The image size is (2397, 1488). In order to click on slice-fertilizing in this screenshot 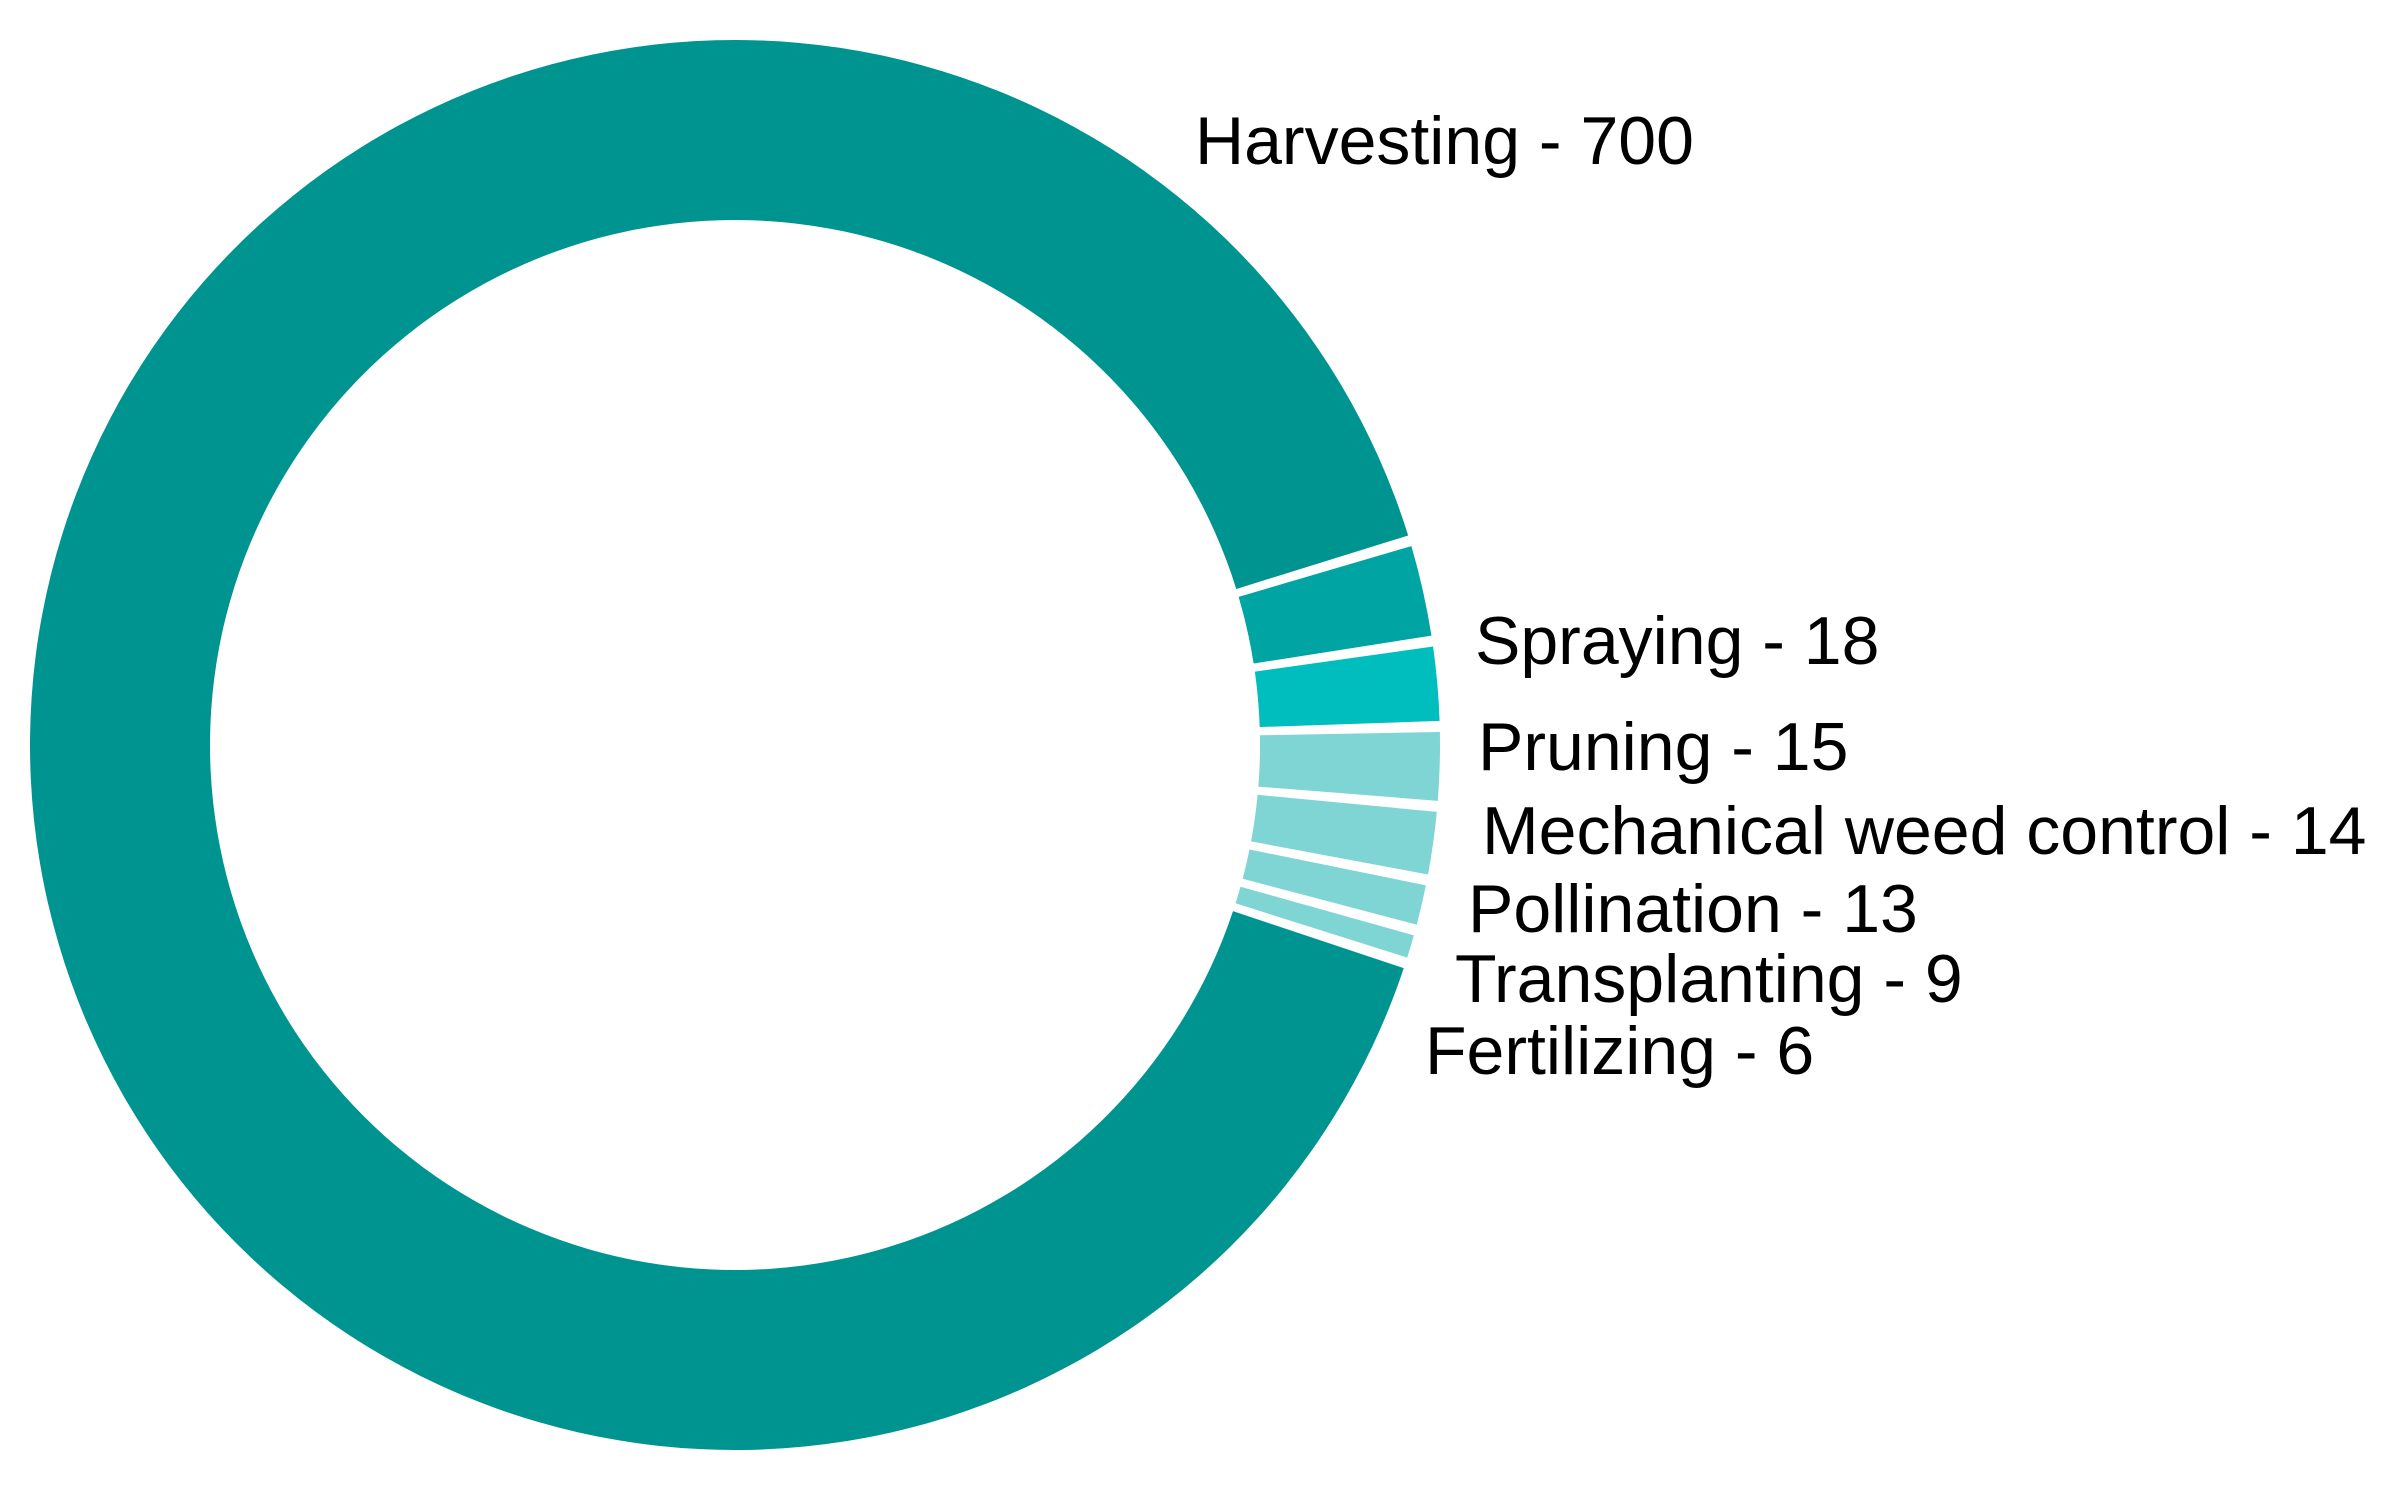, I will do `click(1324, 922)`.